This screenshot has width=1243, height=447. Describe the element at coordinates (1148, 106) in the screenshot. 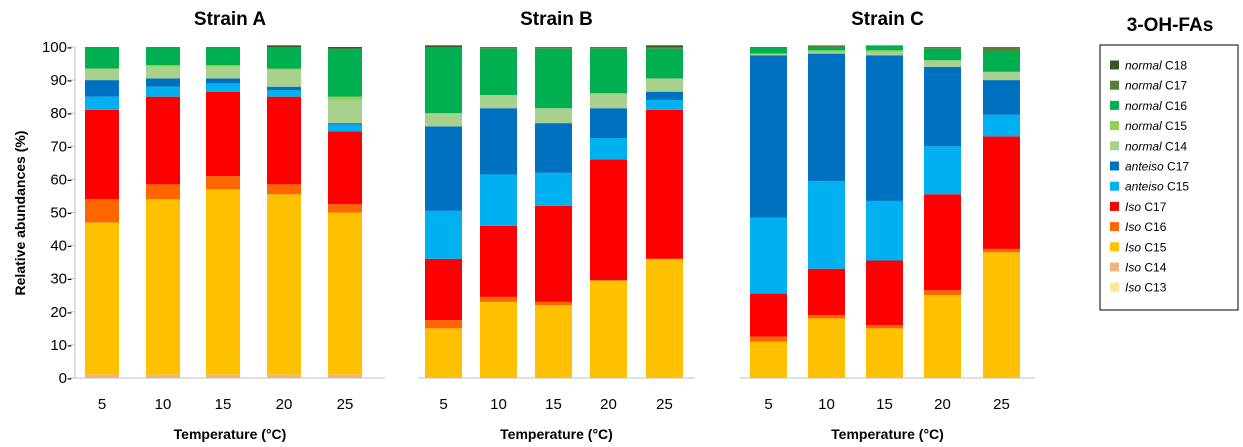

I see `legend-item-normal-c16: normal C16` at that location.